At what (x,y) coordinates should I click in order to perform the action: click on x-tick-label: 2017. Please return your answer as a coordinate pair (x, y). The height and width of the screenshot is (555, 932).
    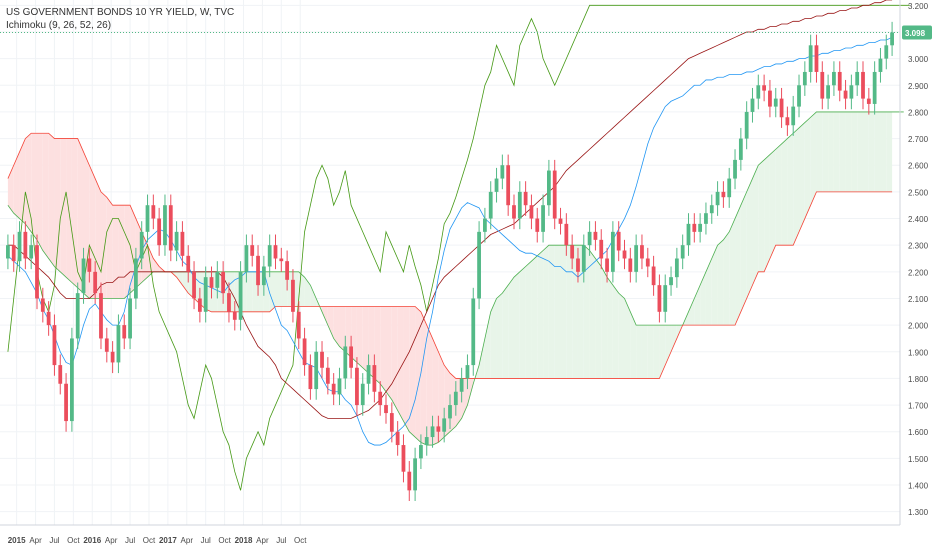
    Looking at the image, I should click on (168, 540).